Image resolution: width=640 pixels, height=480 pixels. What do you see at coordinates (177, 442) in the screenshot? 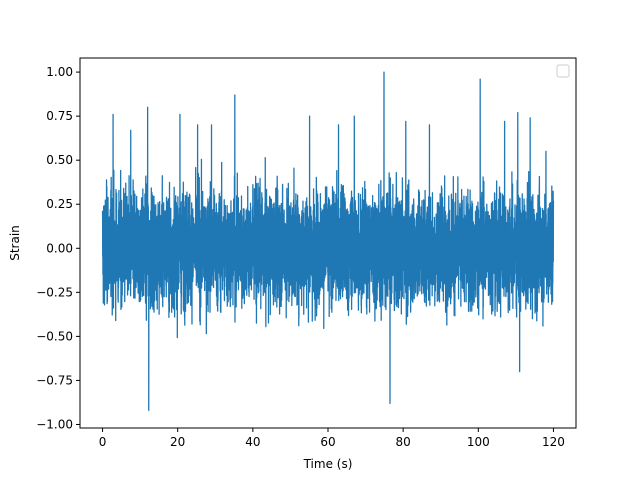
I see `x-tick-label: 20` at bounding box center [177, 442].